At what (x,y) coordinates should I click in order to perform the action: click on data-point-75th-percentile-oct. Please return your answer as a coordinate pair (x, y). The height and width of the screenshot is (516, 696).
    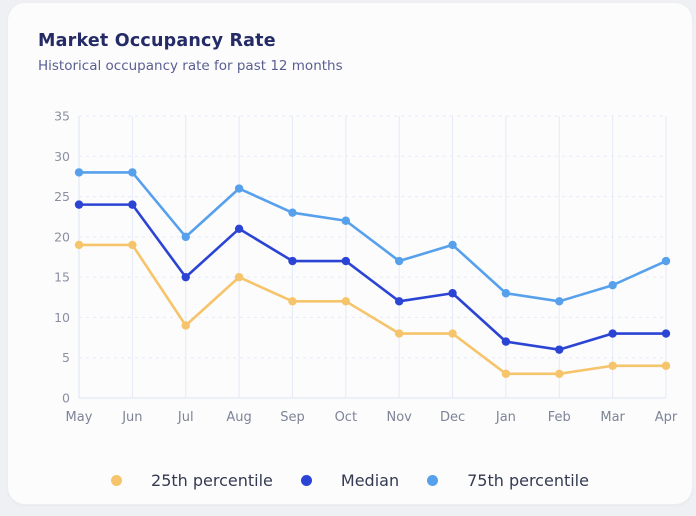
    Looking at the image, I should click on (346, 220).